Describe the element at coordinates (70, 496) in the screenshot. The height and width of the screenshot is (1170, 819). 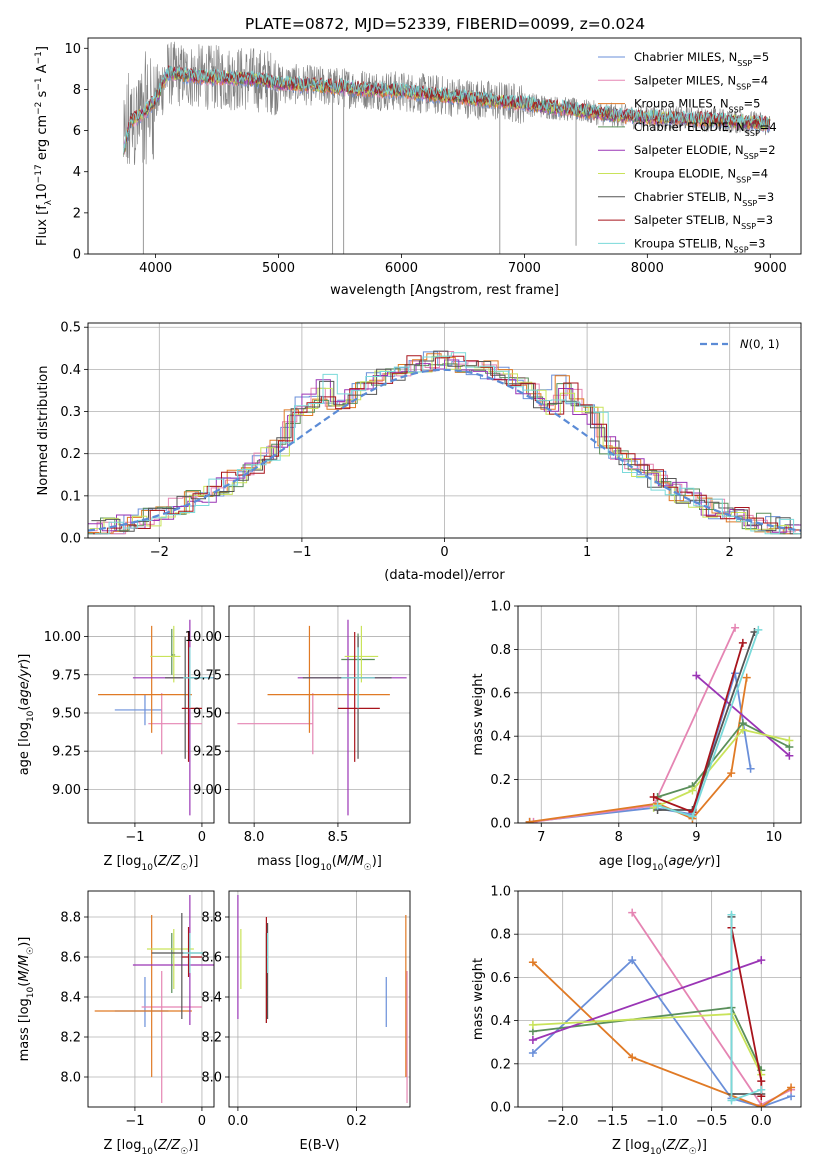
I see `y-tick-label: 0.1` at that location.